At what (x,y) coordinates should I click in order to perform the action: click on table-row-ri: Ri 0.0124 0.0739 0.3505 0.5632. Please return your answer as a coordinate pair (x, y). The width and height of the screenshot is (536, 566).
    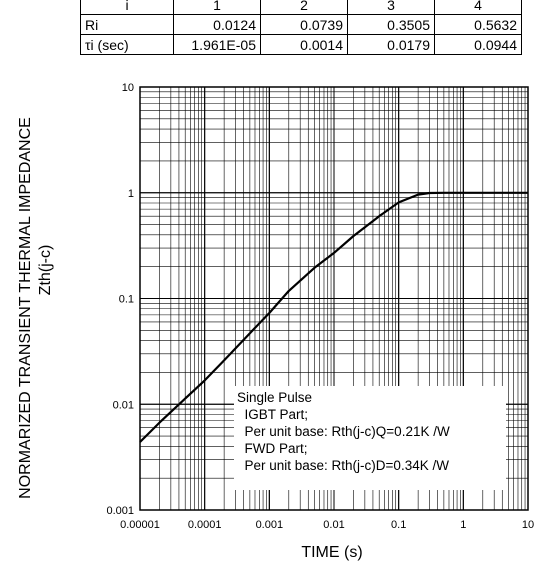
    Looking at the image, I should click on (301, 24).